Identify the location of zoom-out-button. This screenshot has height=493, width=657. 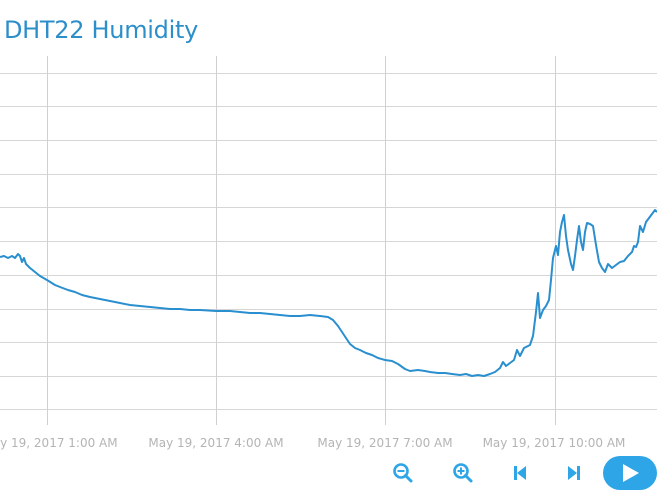
(403, 473).